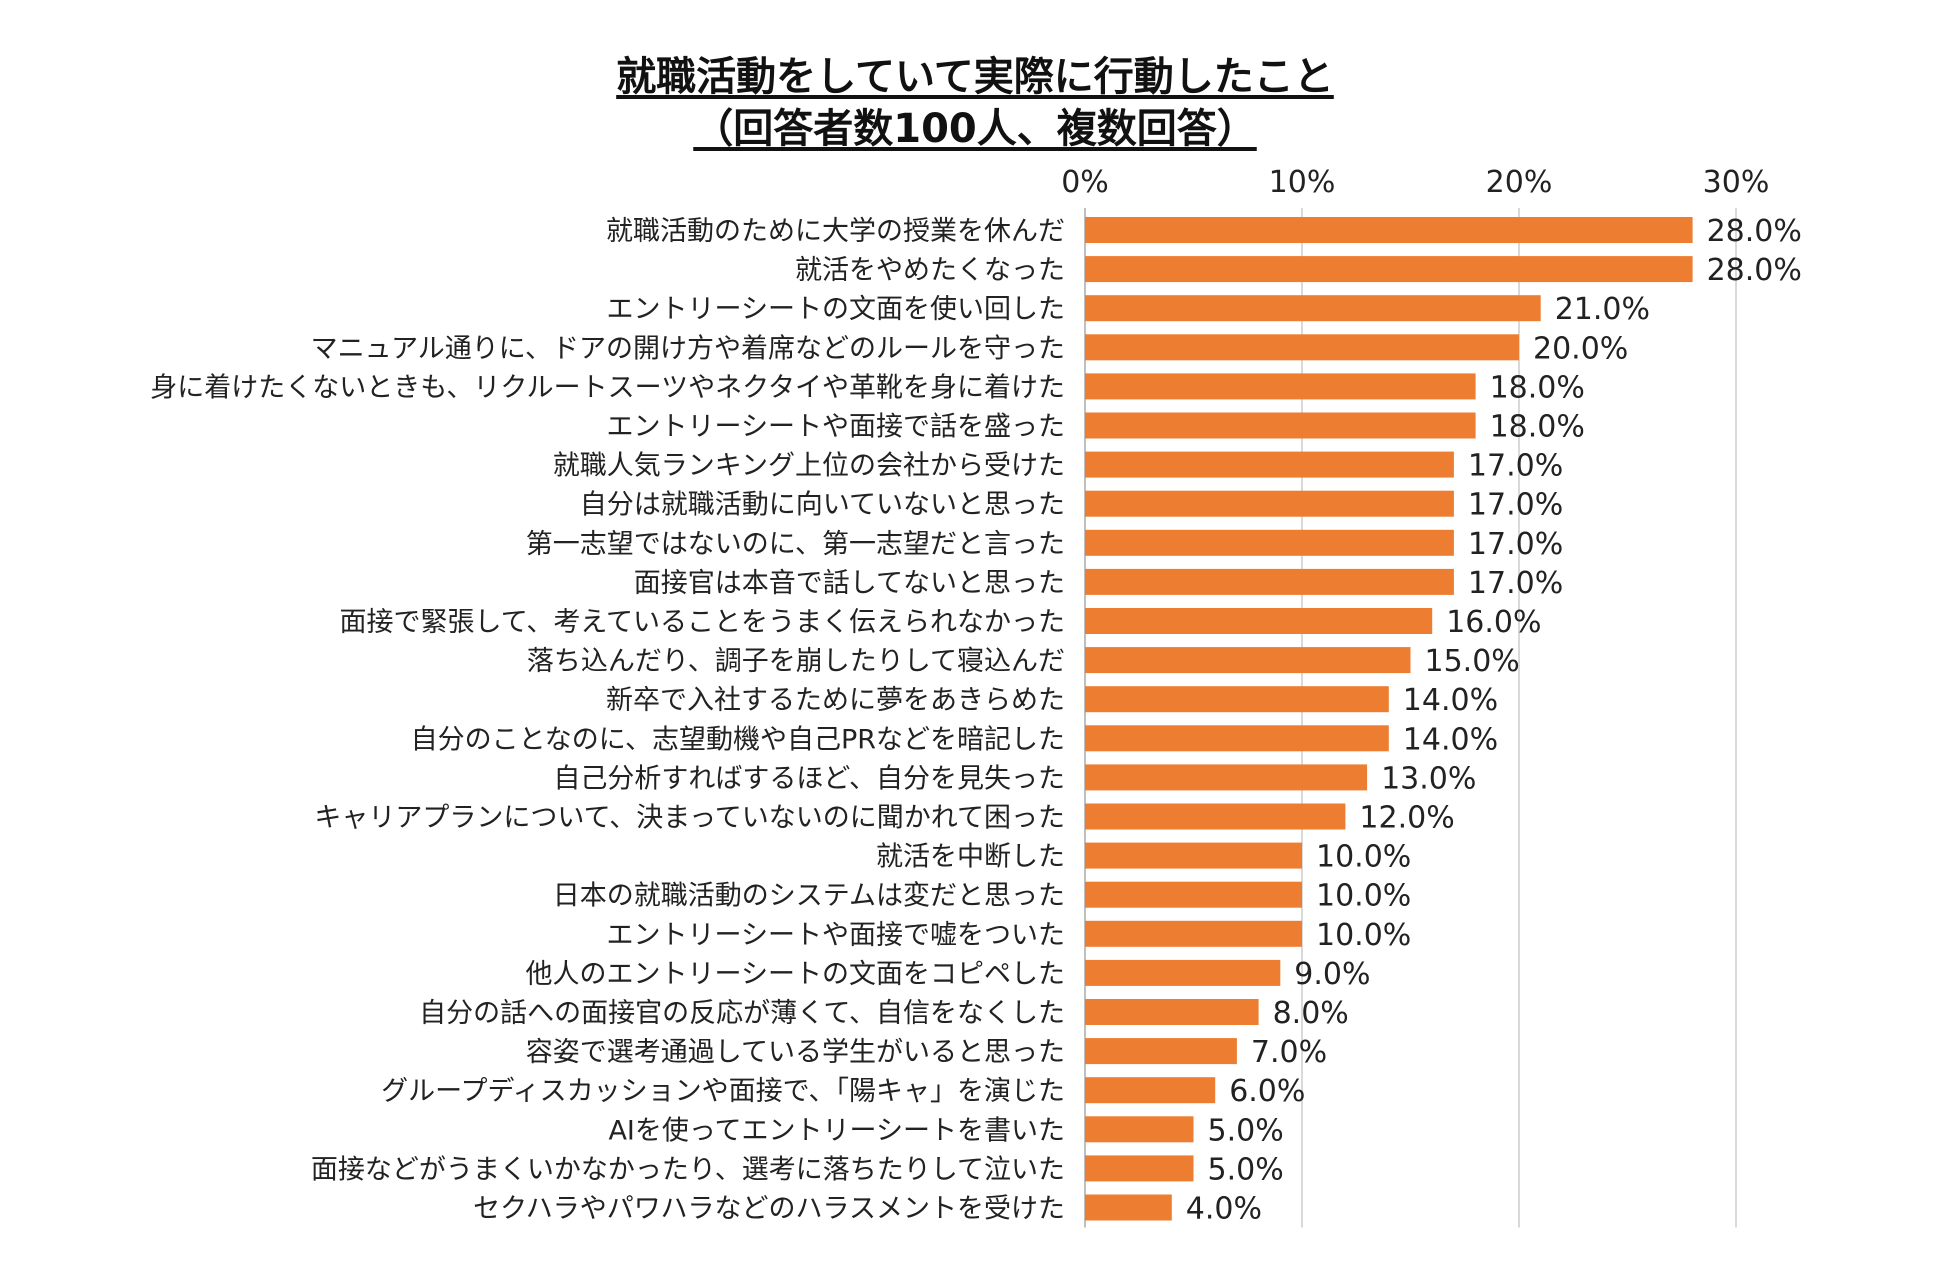 This screenshot has width=1950, height=1268. What do you see at coordinates (795, 544) in the screenshot?
I see `category-label: 第一志望ではないのに、第一志望だと言った` at bounding box center [795, 544].